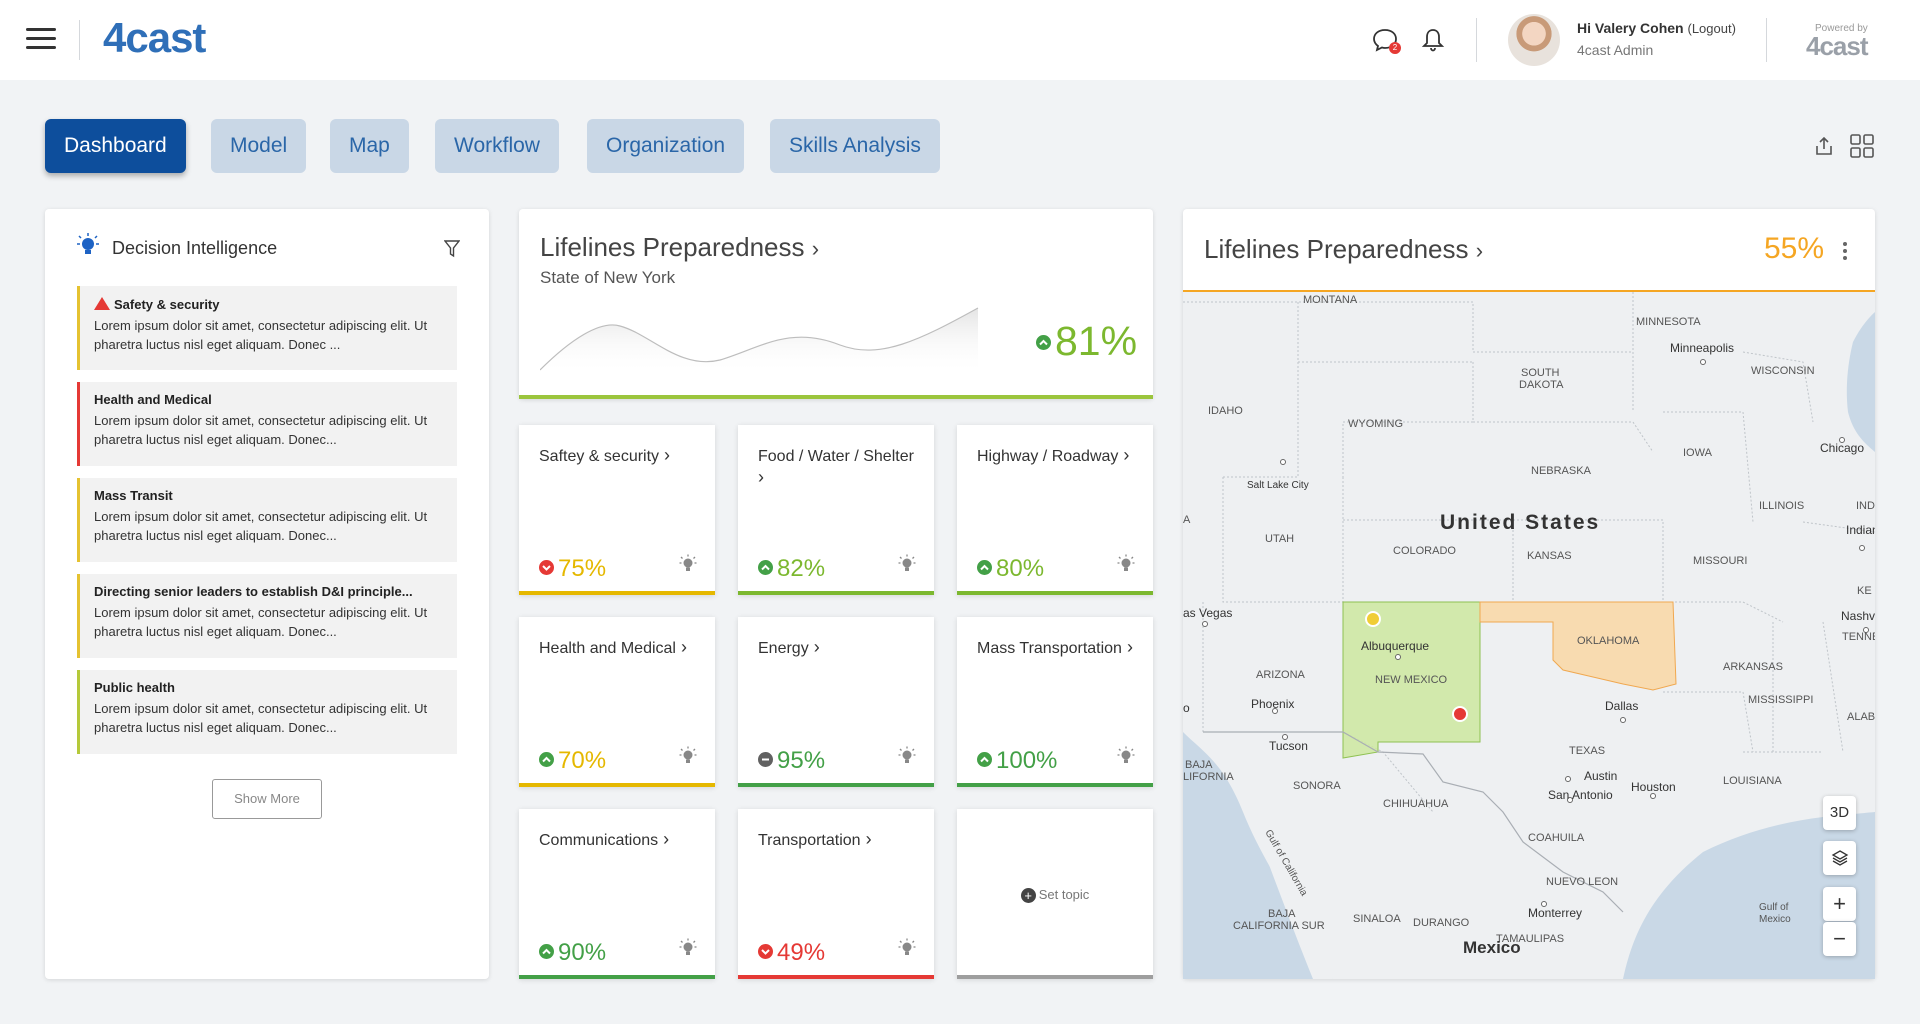 The height and width of the screenshot is (1024, 1920). What do you see at coordinates (1842, 448) in the screenshot?
I see `map-label: Chicago` at bounding box center [1842, 448].